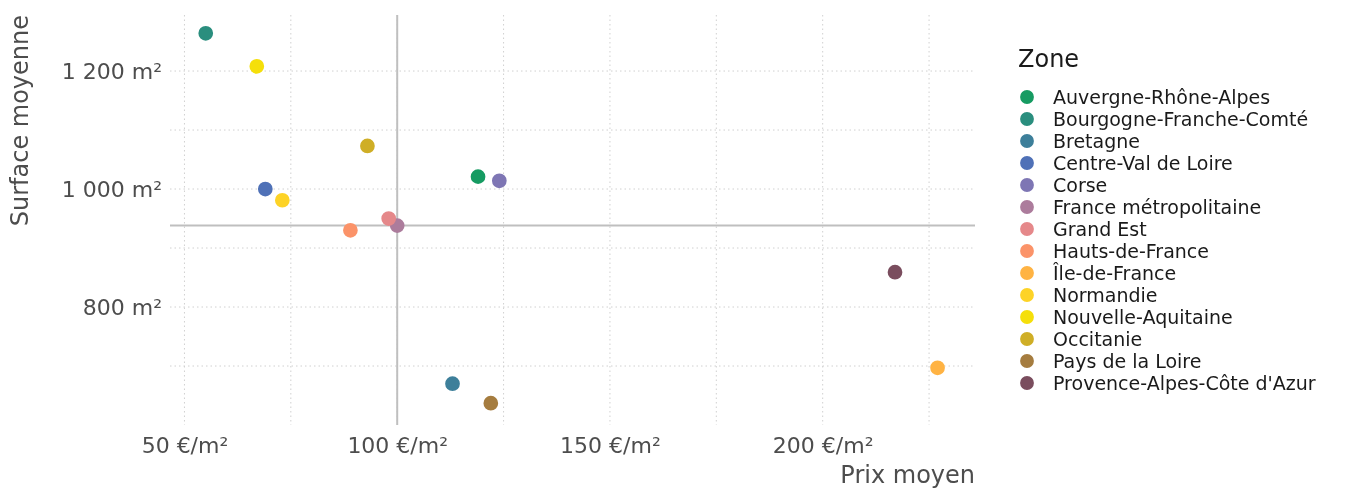  Describe the element at coordinates (907, 475) in the screenshot. I see `x-axis-title: Prix moyen` at that location.